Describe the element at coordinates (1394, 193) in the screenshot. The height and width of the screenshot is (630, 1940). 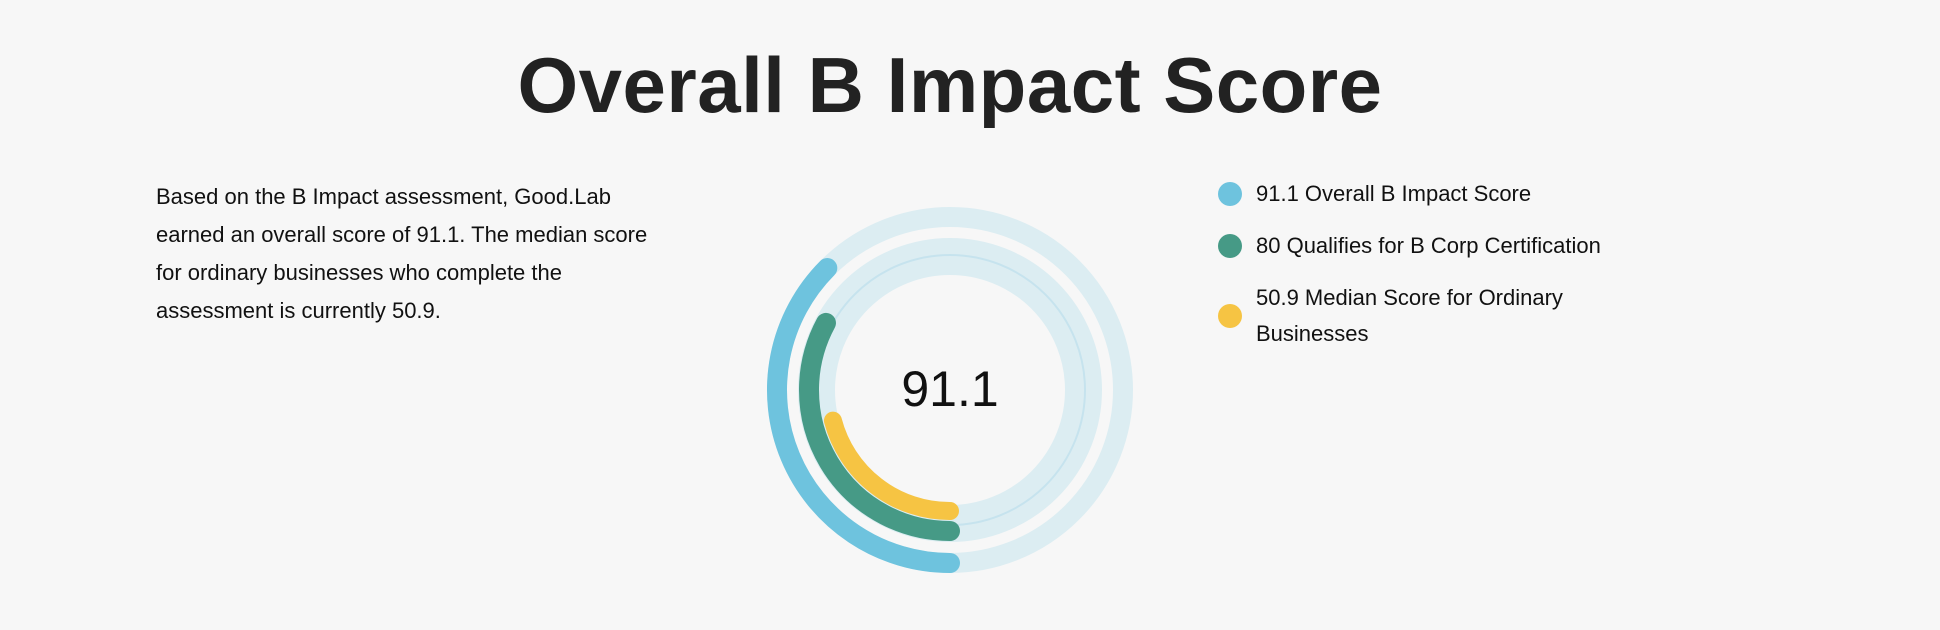
I see `legend-label: 91.1 Overall B Impact Score` at that location.